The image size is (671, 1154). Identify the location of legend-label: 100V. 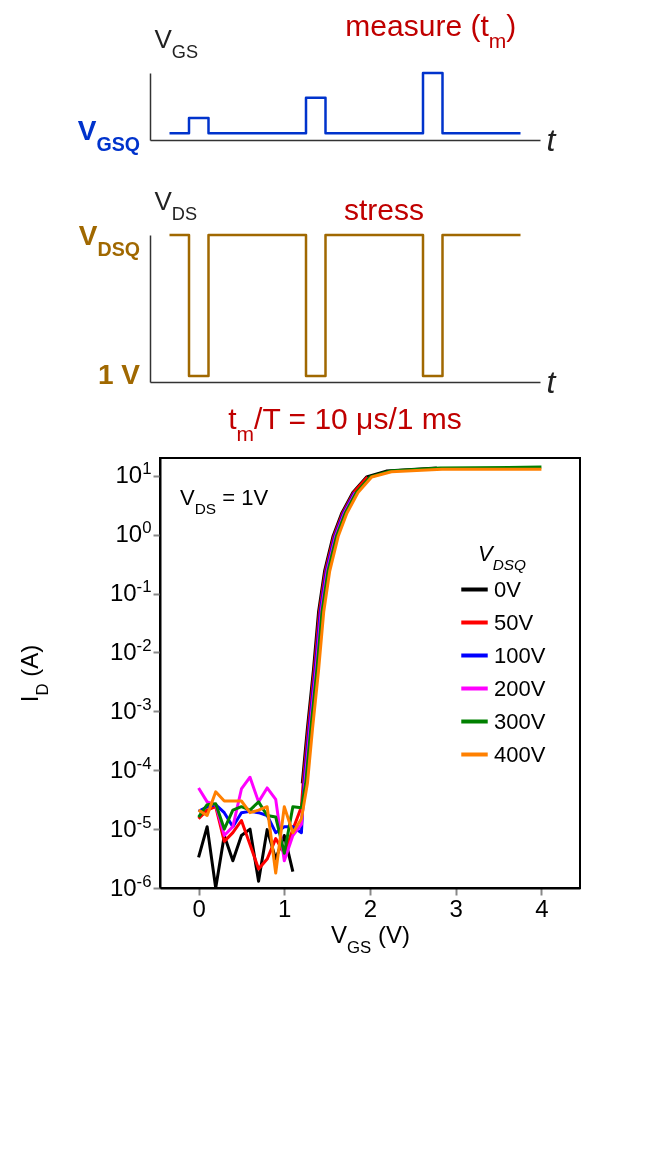
(520, 655).